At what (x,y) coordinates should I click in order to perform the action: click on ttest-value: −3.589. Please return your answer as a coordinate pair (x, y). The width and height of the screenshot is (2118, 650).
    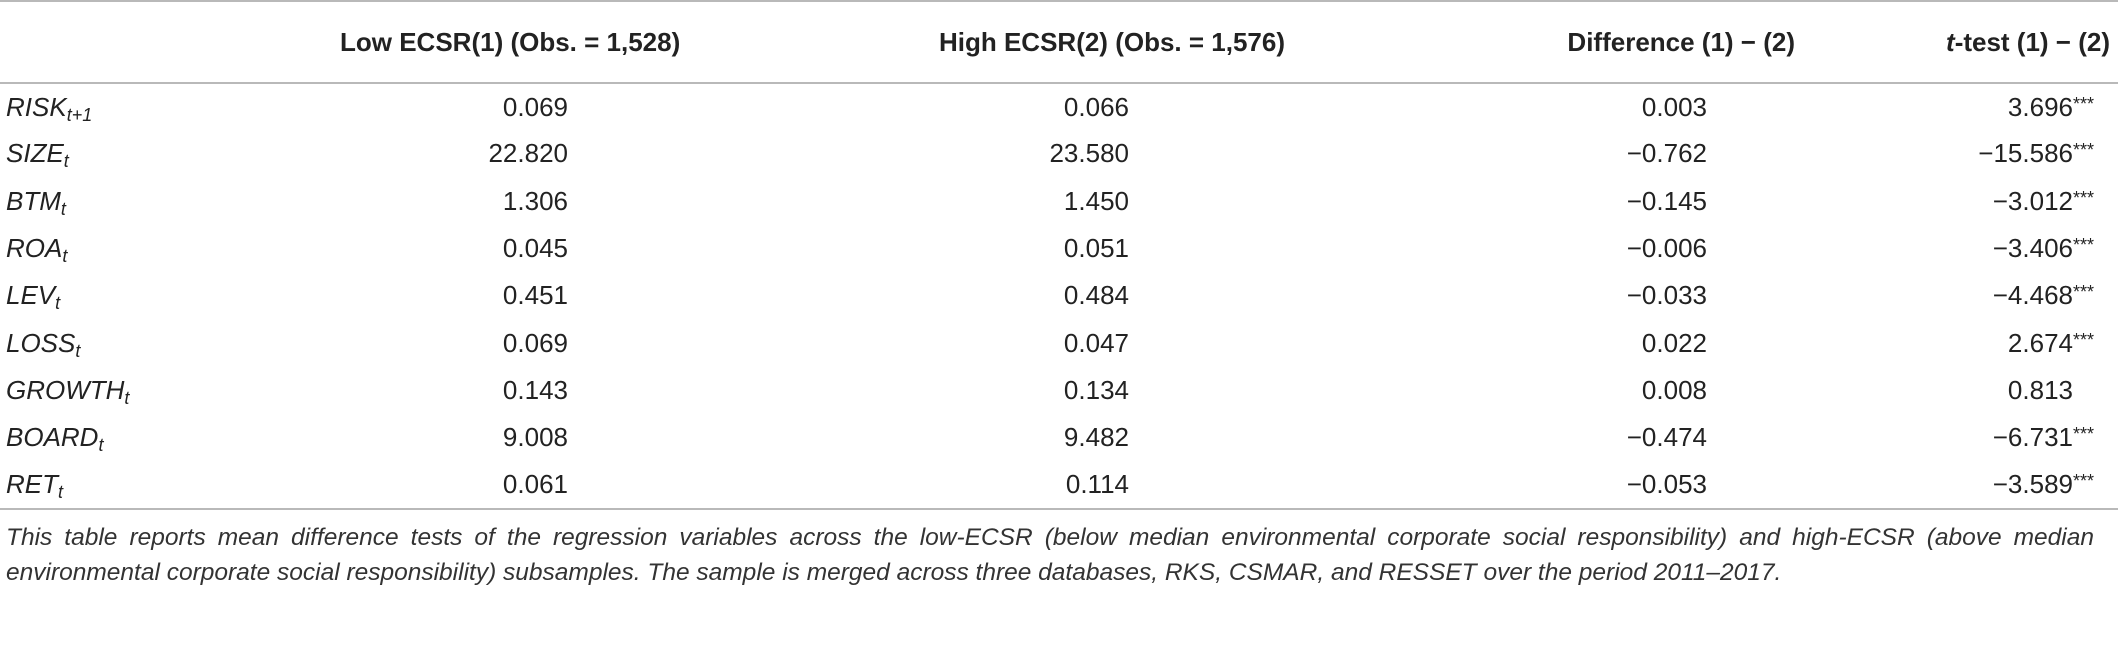
    Looking at the image, I should click on (2032, 484).